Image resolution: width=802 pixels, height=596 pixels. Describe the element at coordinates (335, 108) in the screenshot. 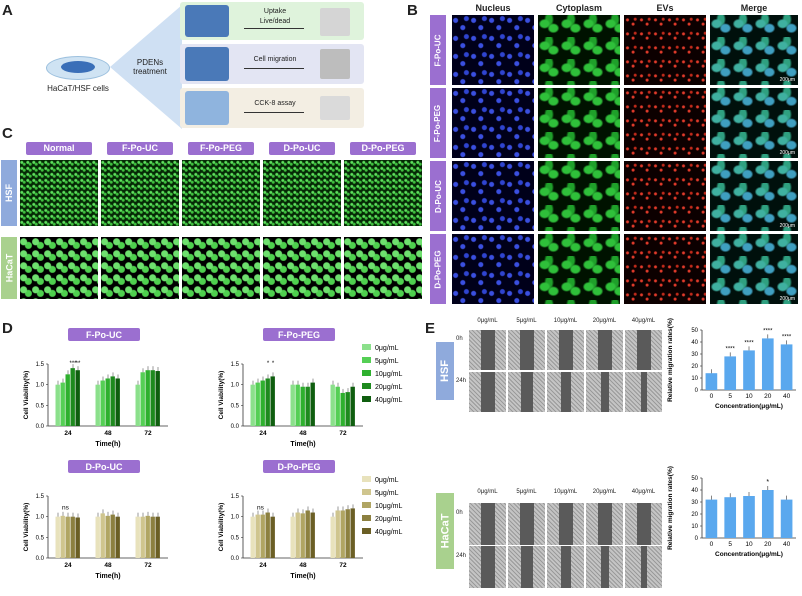

I see `plate-reader-icon` at that location.